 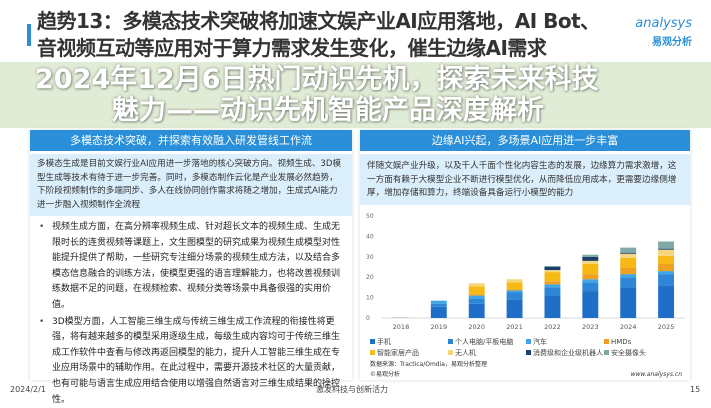 I want to click on legend-label: 消费级和企业级机器人, so click(x=568, y=353).